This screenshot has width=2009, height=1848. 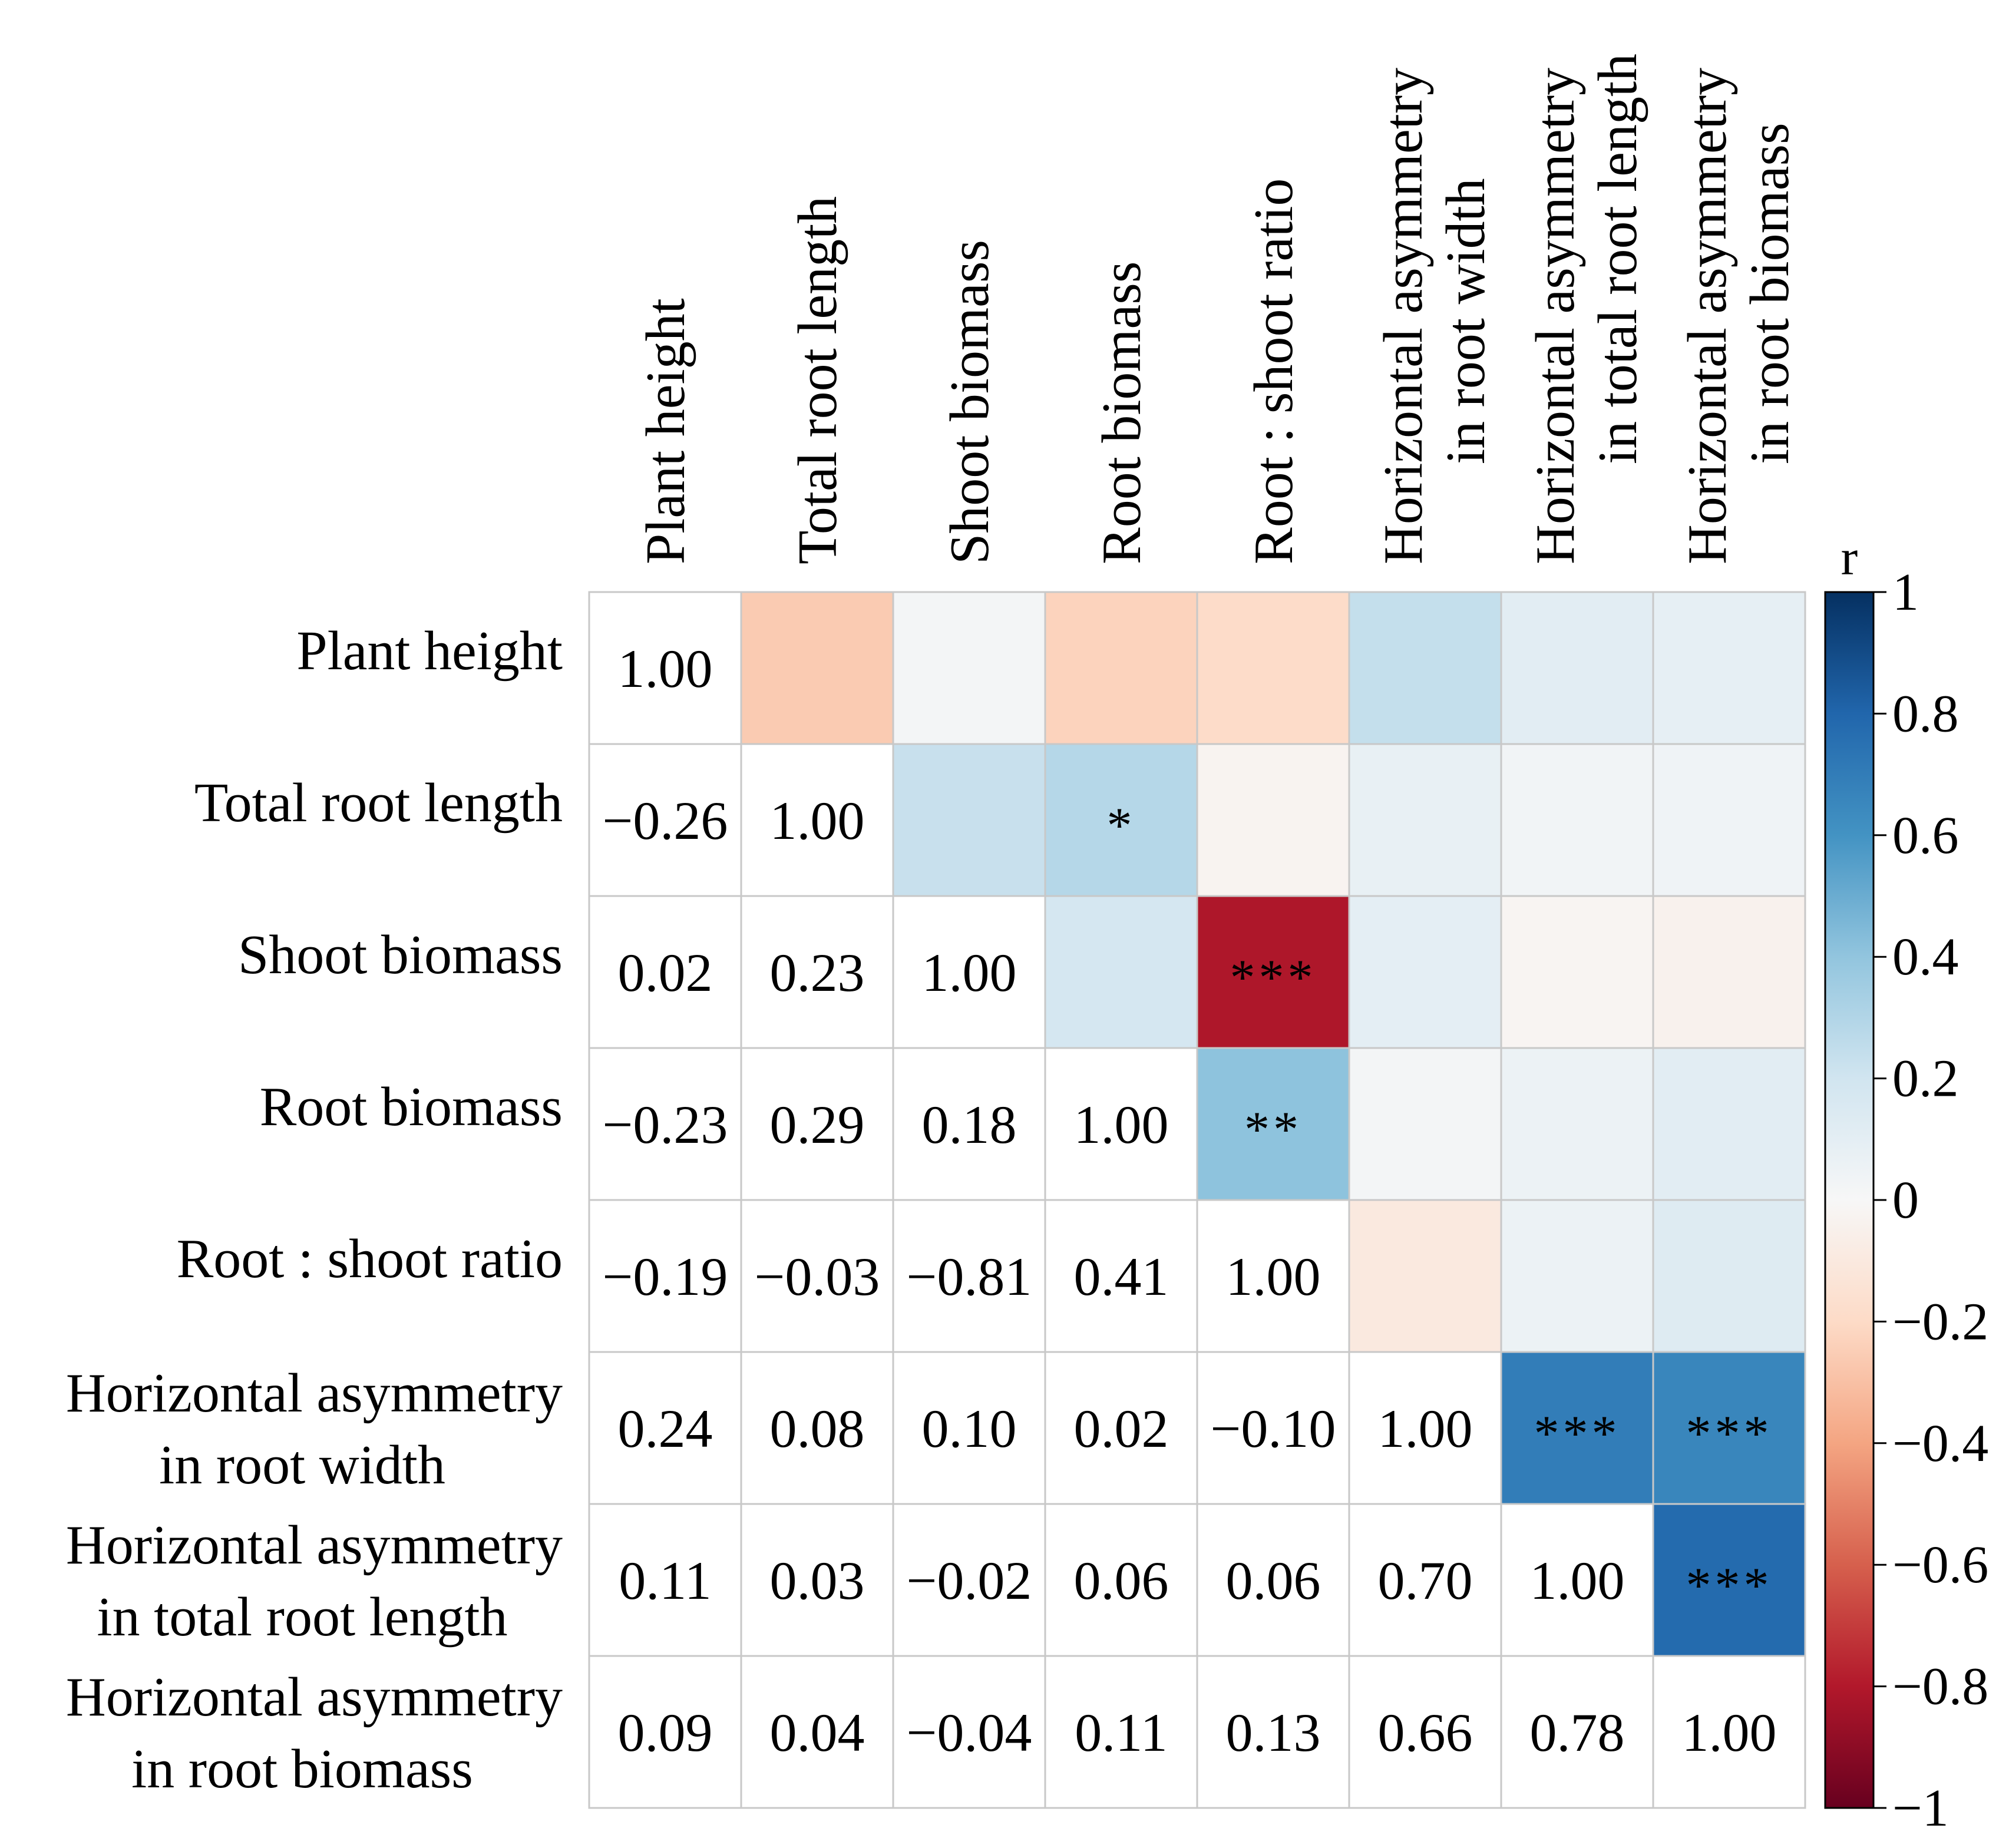 What do you see at coordinates (1940, 1565) in the screenshot?
I see `colorbar-tick-label: −0.6` at bounding box center [1940, 1565].